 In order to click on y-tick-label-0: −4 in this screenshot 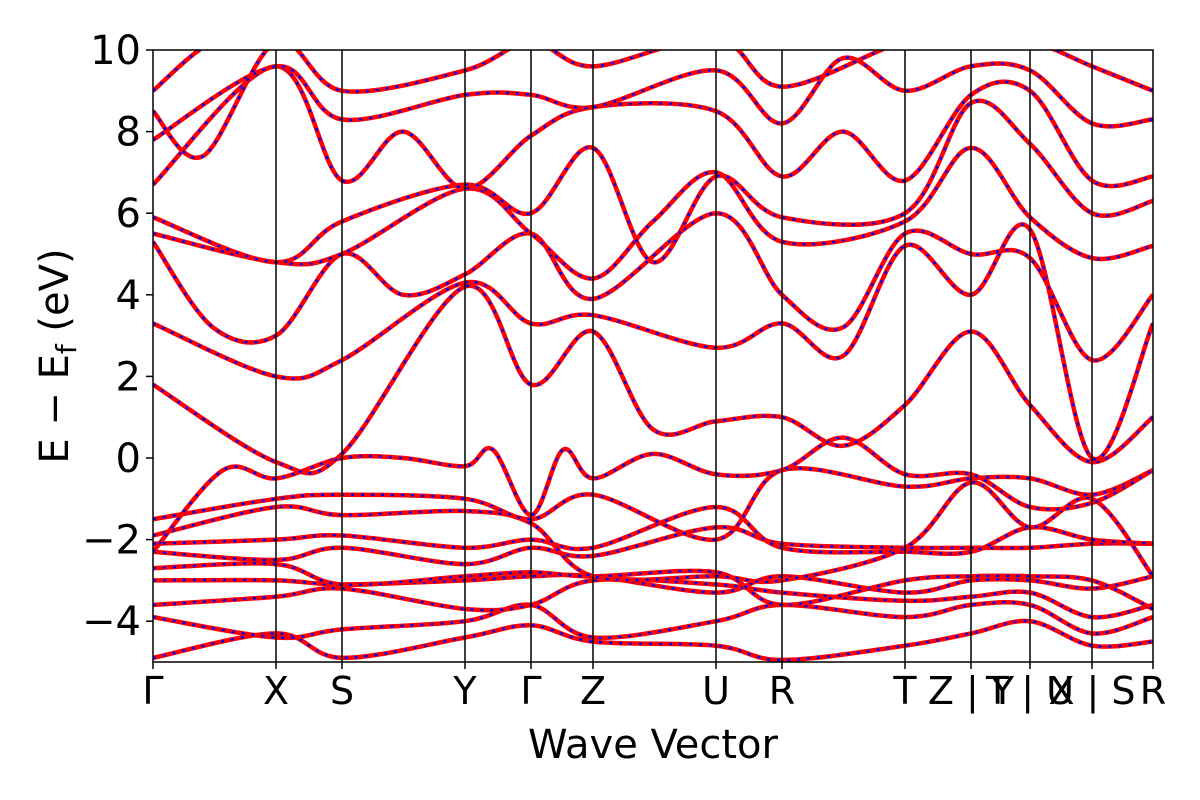, I will do `click(111, 622)`.